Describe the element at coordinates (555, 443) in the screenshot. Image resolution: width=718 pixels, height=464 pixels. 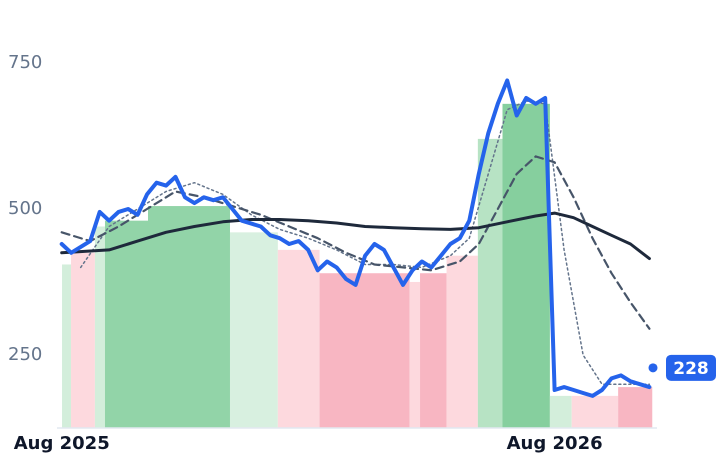
I see `x-tick-label: Aug 2026` at that location.